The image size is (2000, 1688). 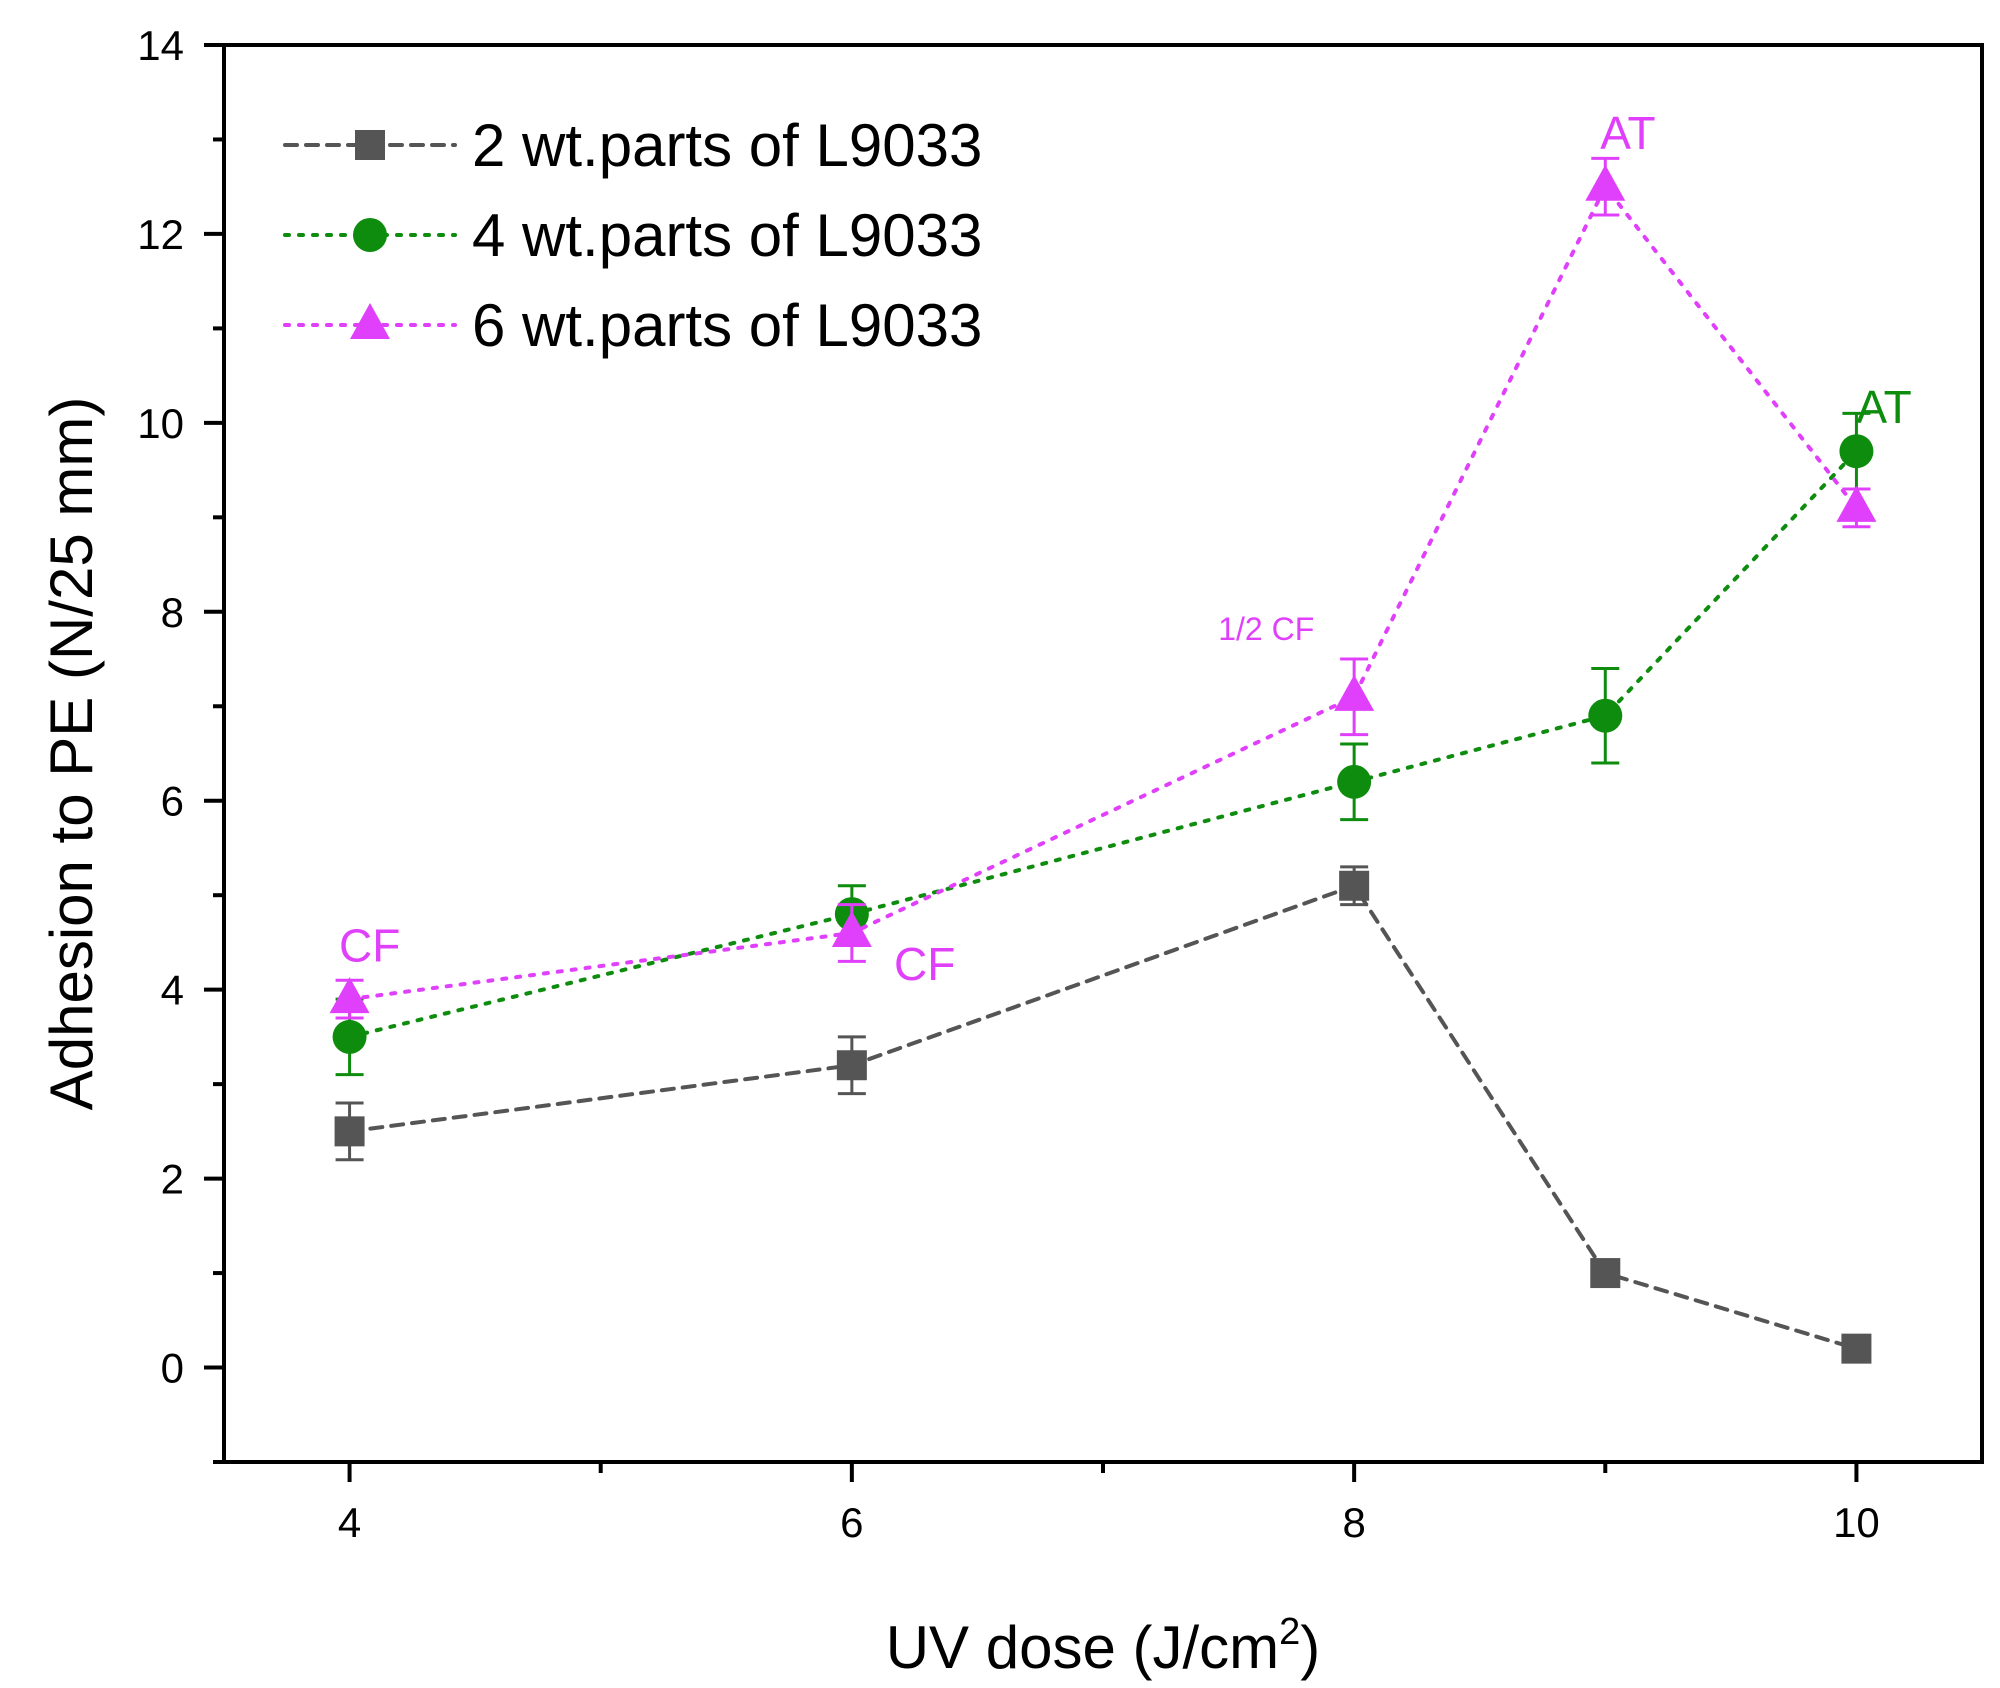 I want to click on x-axis-title: UV dose (J/cm2), so click(x=1103, y=1646).